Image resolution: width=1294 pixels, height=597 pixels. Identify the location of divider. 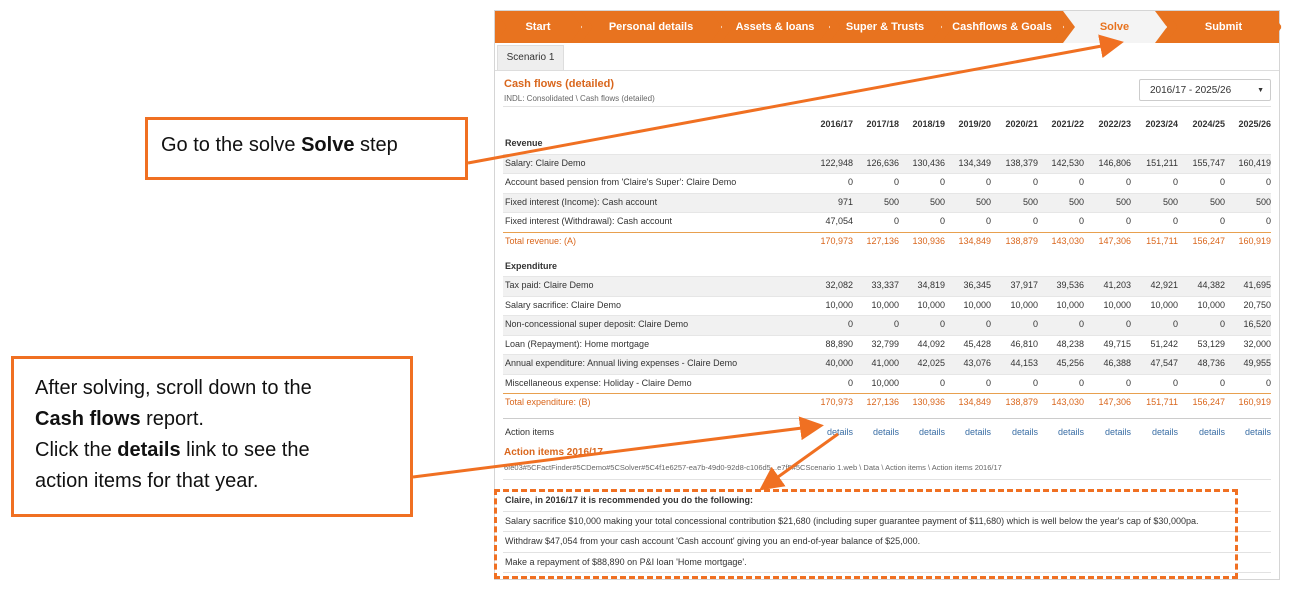
(887, 106).